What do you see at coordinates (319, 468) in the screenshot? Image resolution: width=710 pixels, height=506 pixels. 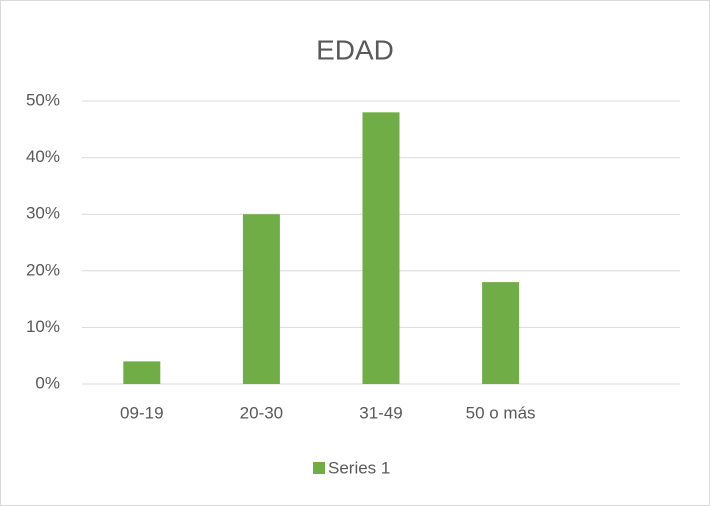 I see `legend-swatch` at bounding box center [319, 468].